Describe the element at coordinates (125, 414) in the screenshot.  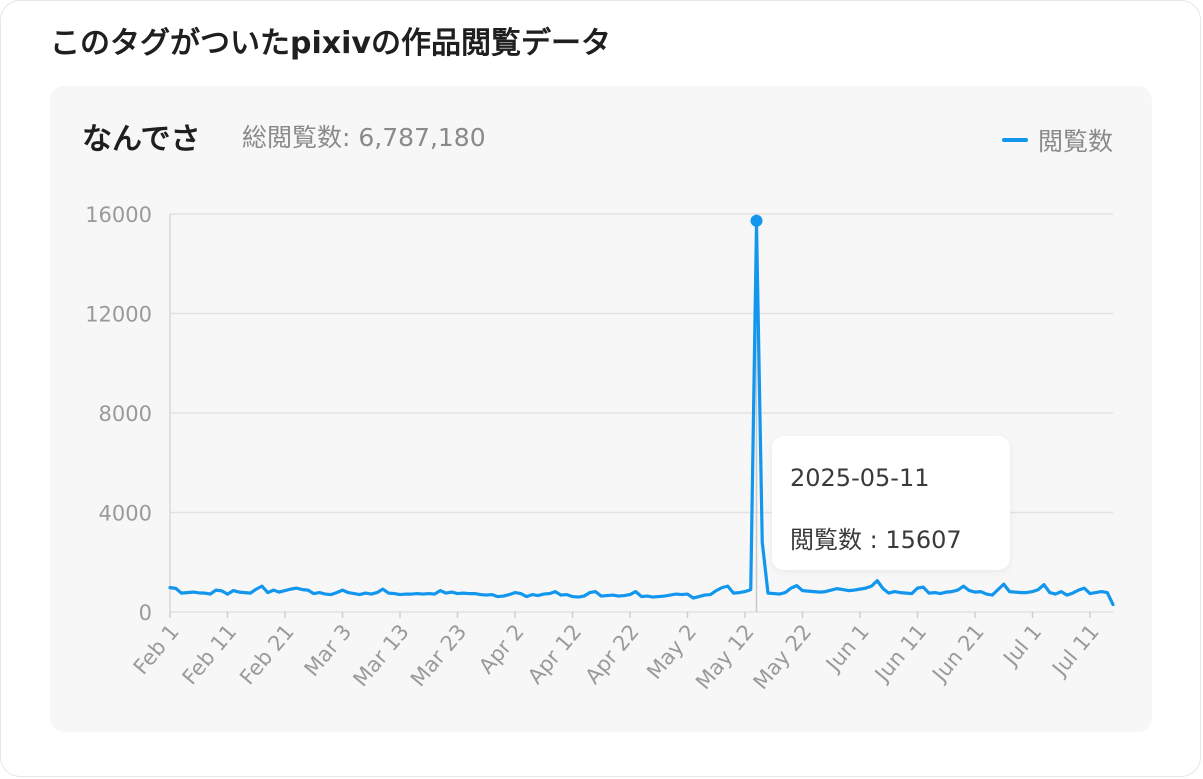
I see `y-tick-label: 8000` at that location.